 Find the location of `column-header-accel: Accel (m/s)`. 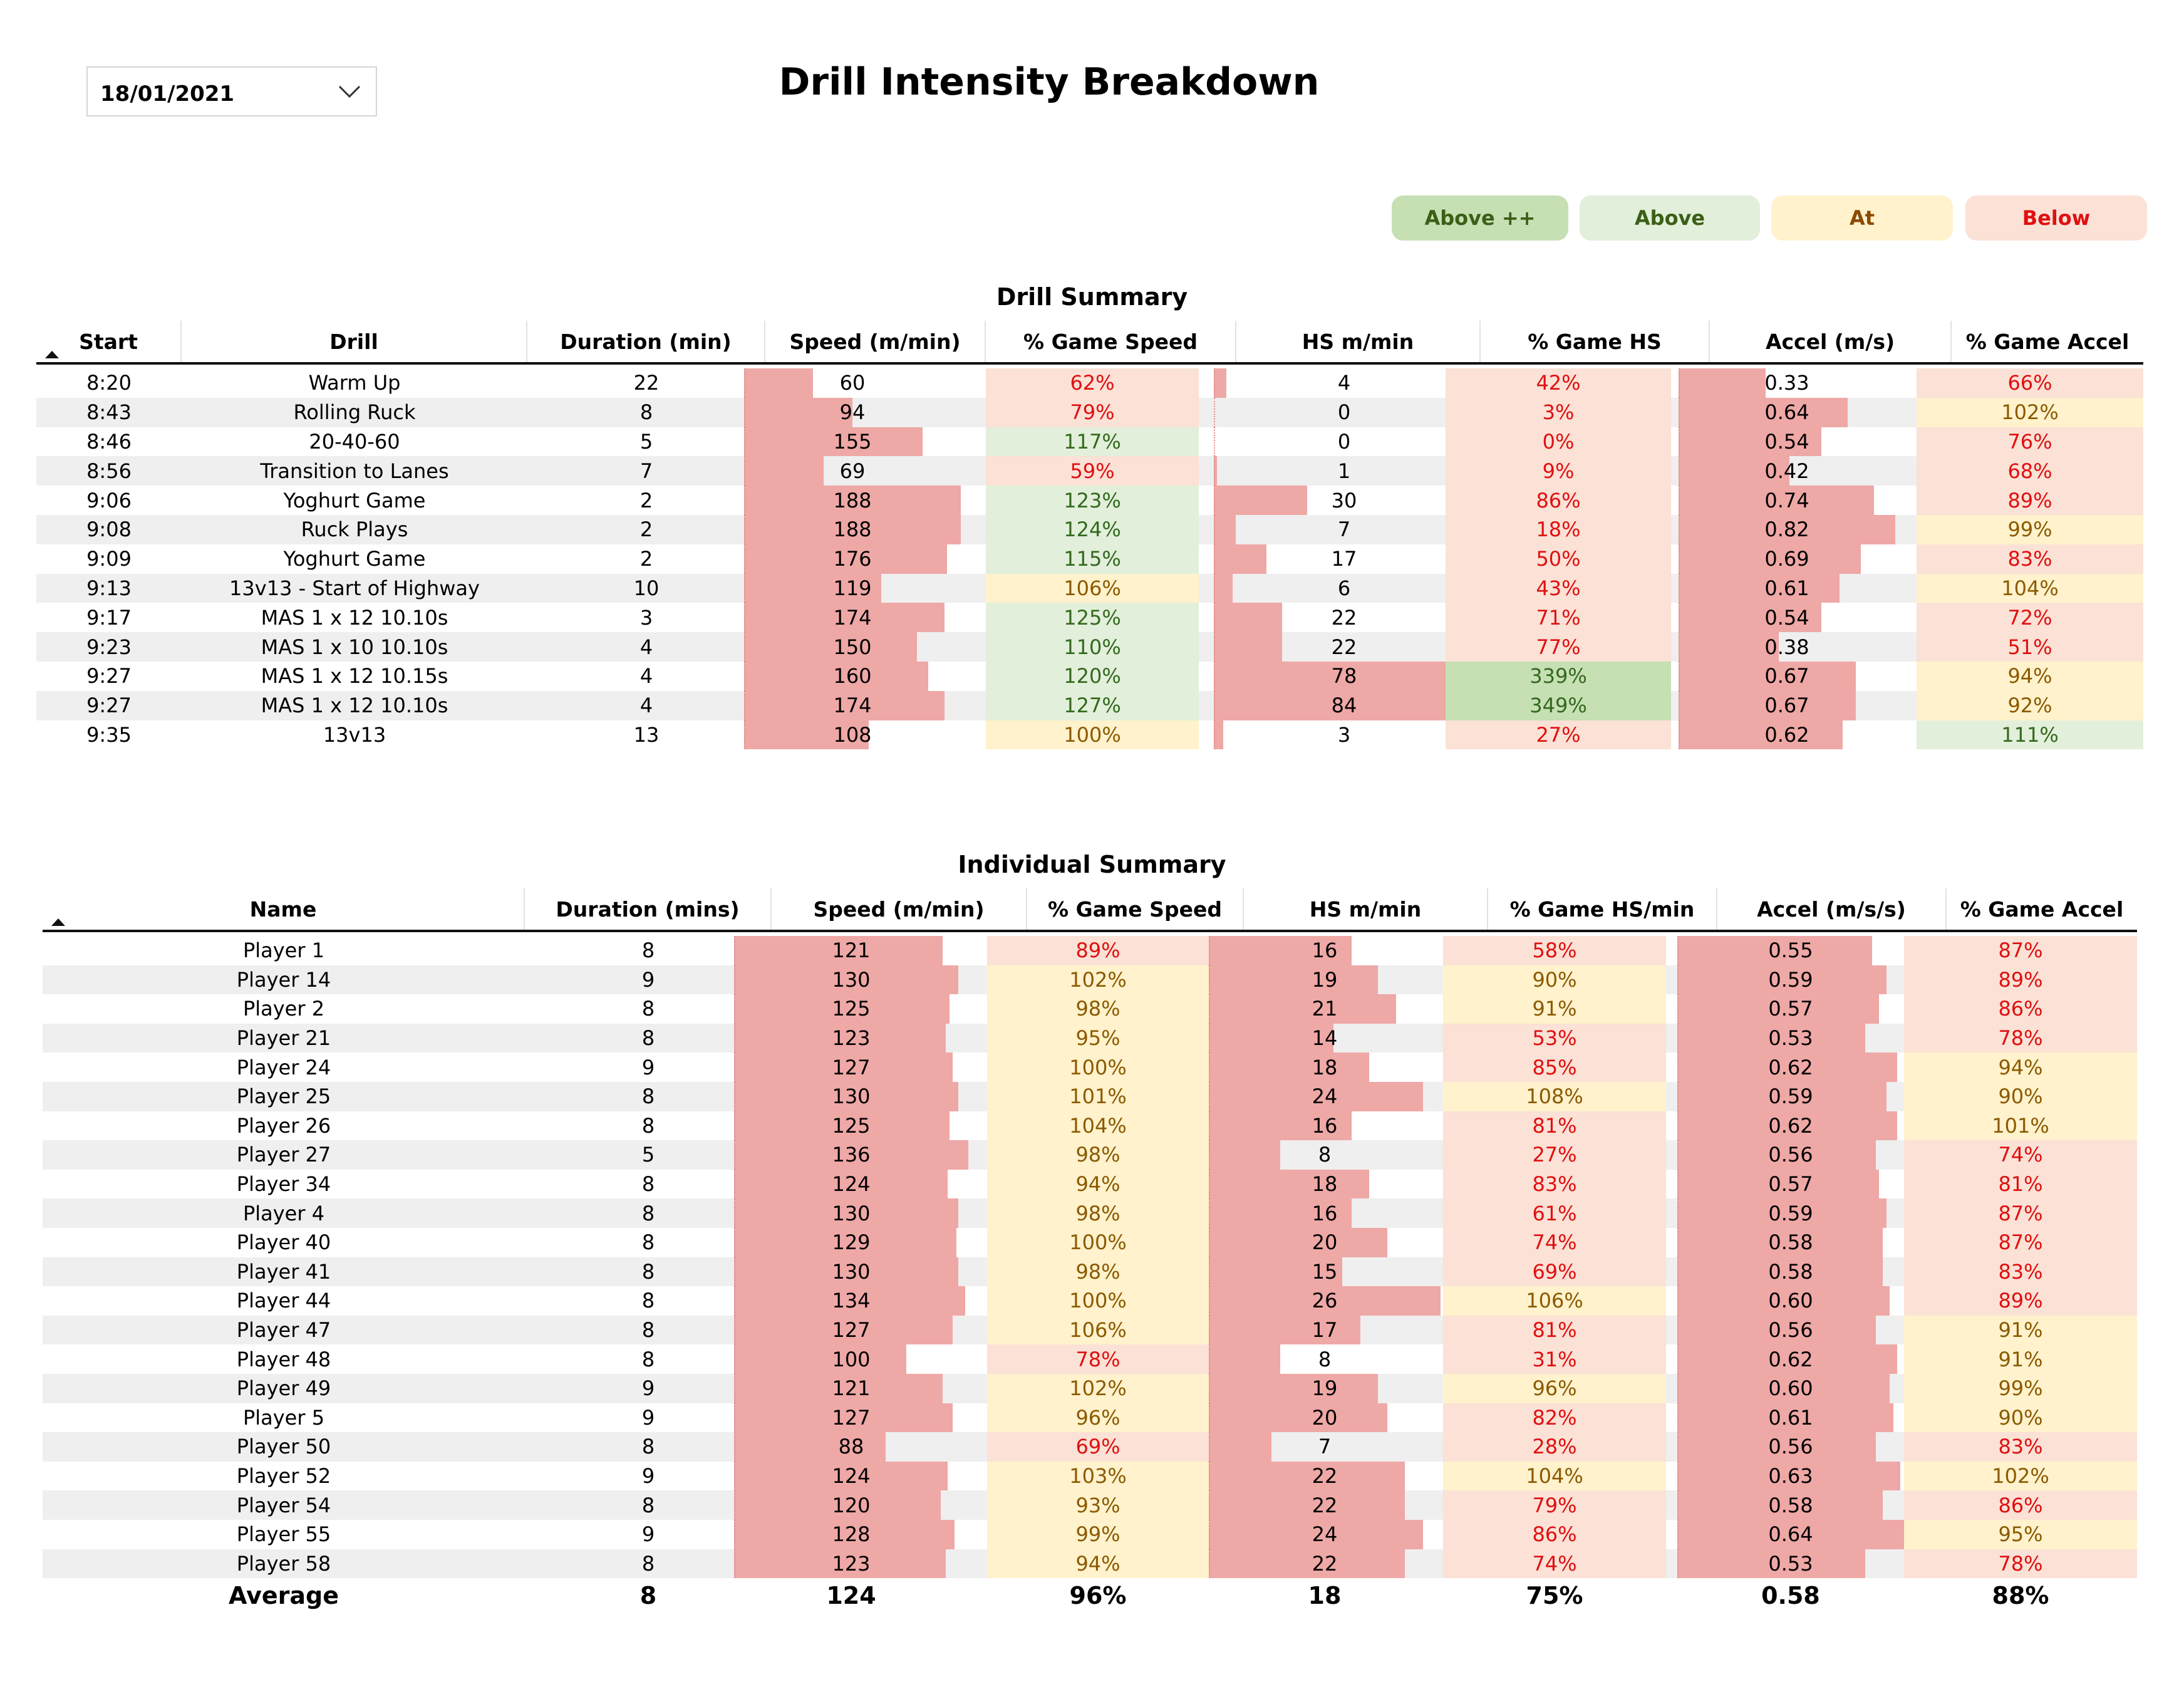

column-header-accel: Accel (m/s) is located at coordinates (1831, 341).